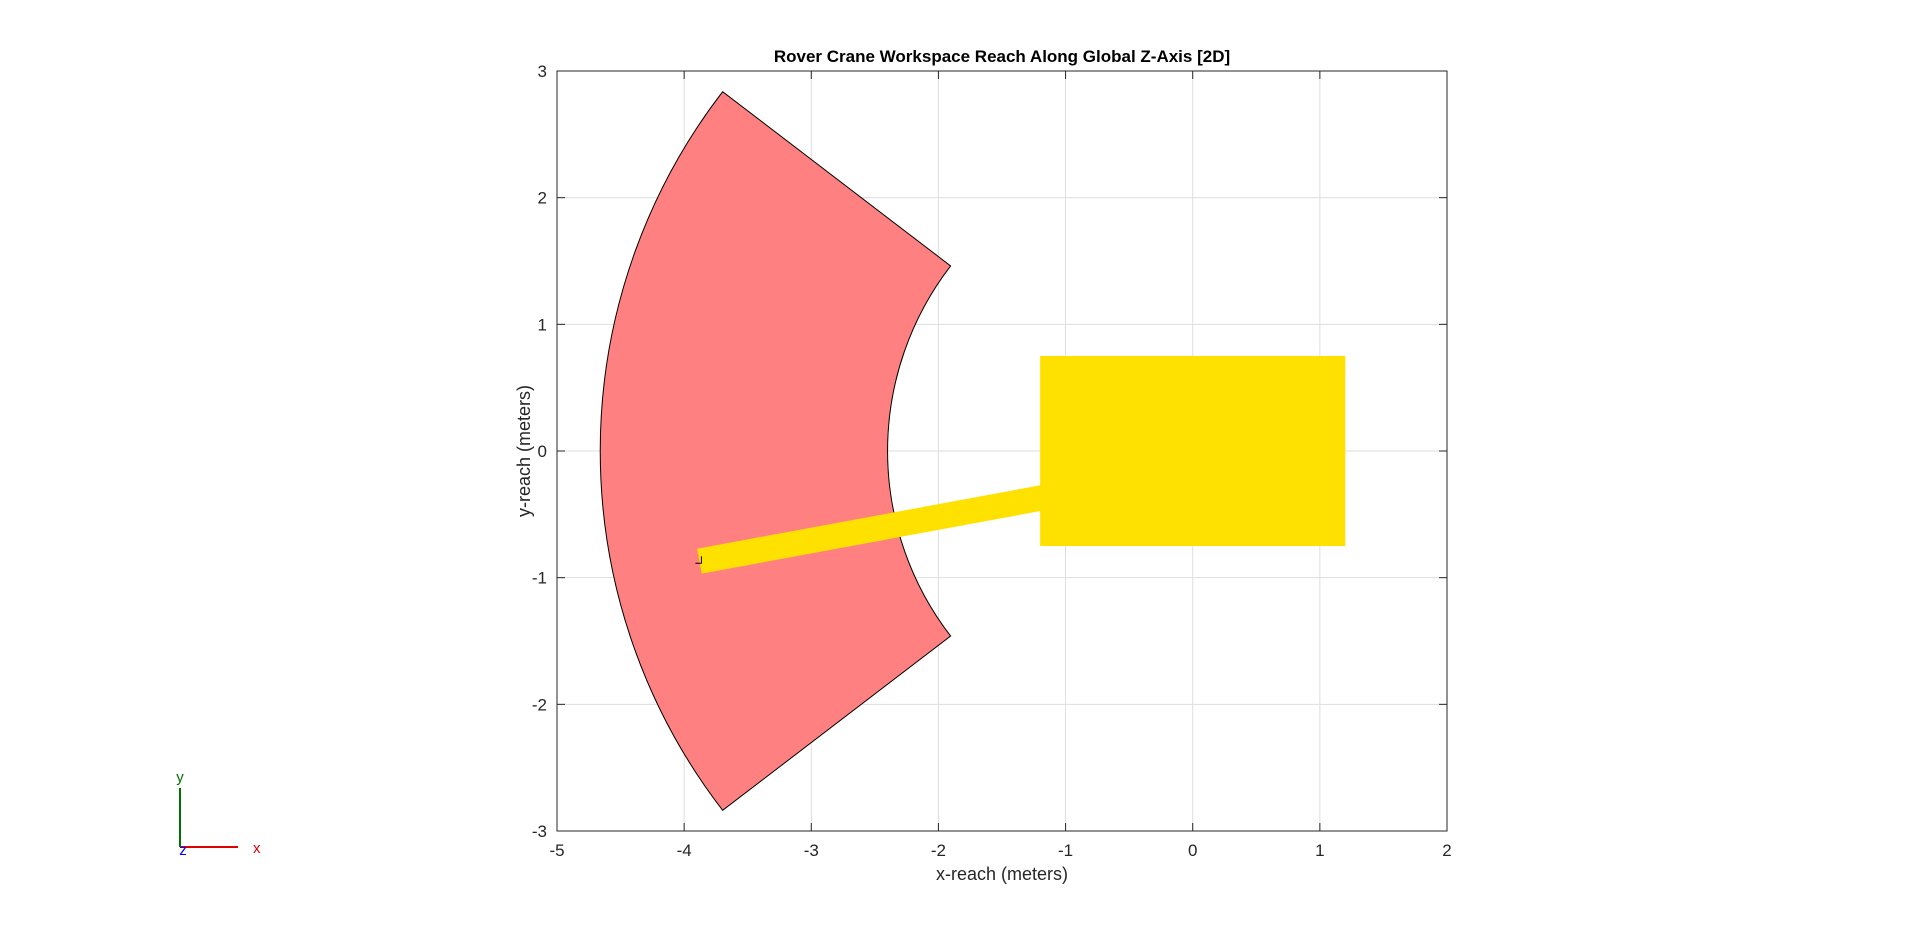 This screenshot has height=926, width=1920. What do you see at coordinates (539, 831) in the screenshot?
I see `y-tick-label: -3` at bounding box center [539, 831].